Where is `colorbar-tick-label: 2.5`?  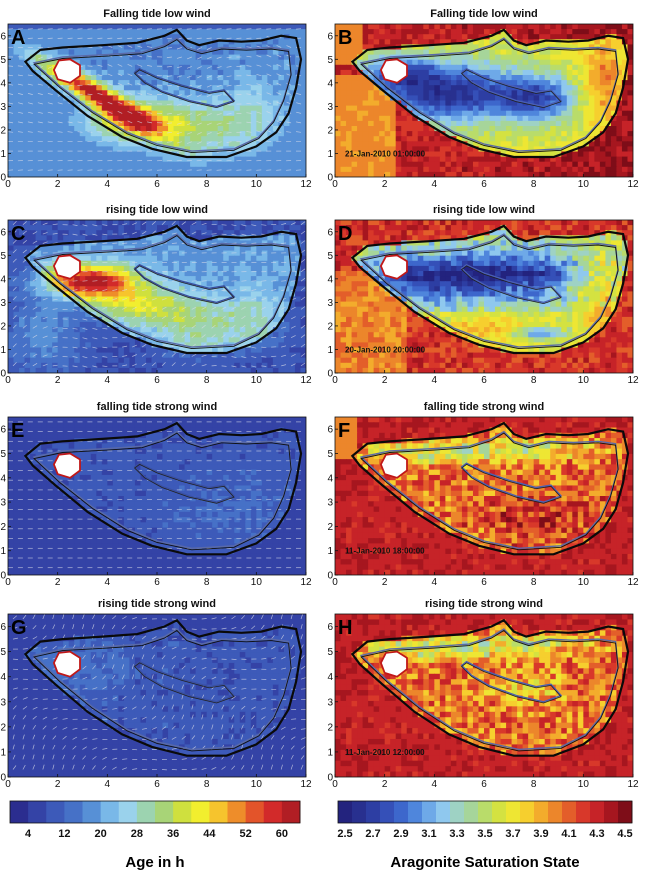
colorbar-tick-label: 2.5 is located at coordinates (344, 834).